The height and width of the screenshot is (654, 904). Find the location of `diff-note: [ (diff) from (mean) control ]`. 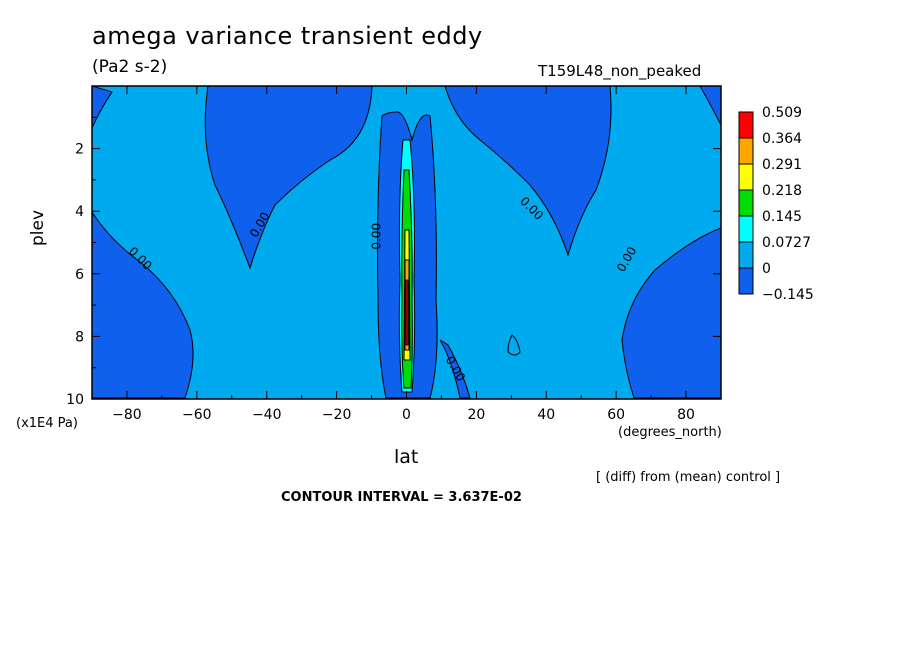

diff-note: [ (diff) from (mean) control ] is located at coordinates (688, 477).